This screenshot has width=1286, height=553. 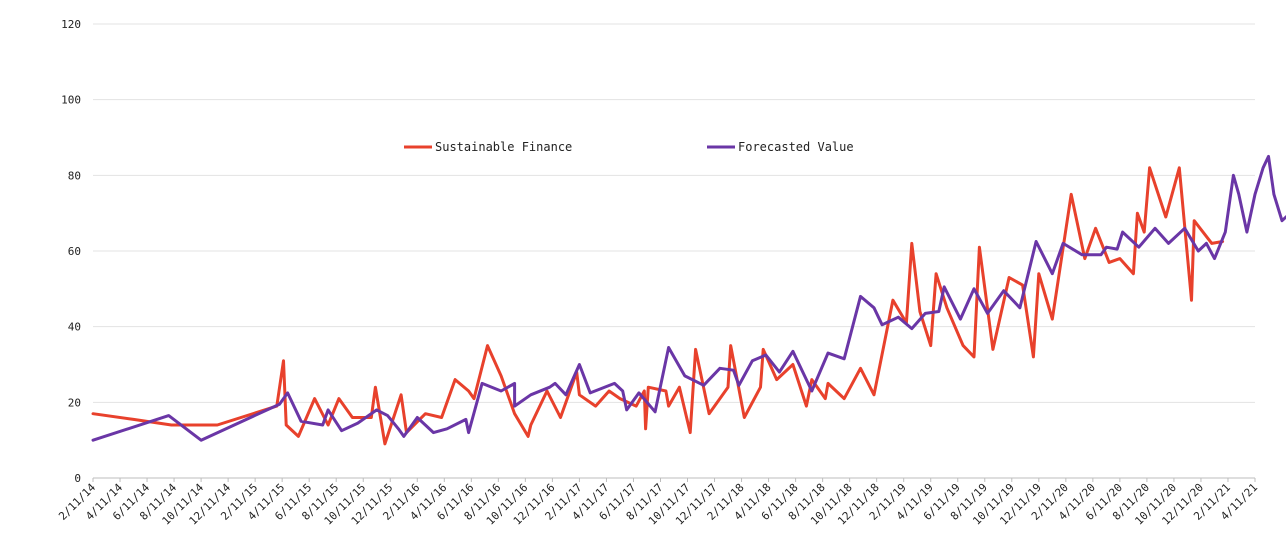 I want to click on y-tick-label: 60, so click(x=74, y=251).